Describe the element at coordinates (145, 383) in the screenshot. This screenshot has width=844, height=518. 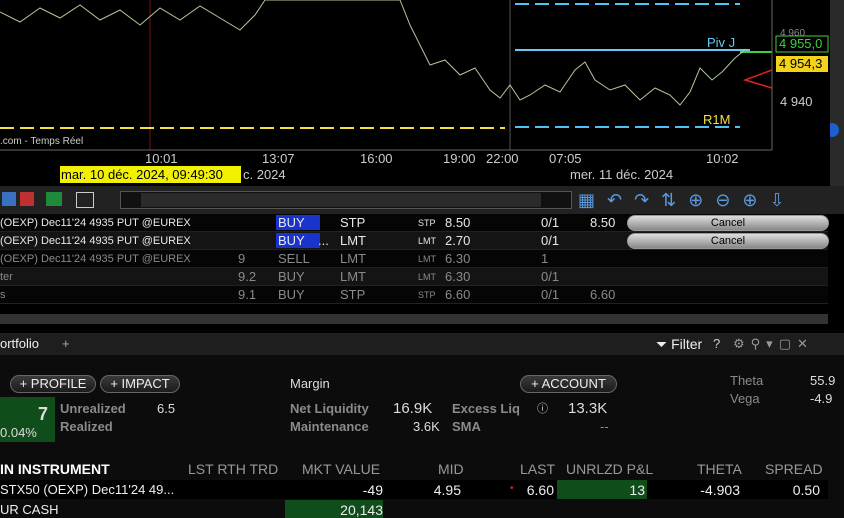
I see `button-label: IMPACT` at that location.